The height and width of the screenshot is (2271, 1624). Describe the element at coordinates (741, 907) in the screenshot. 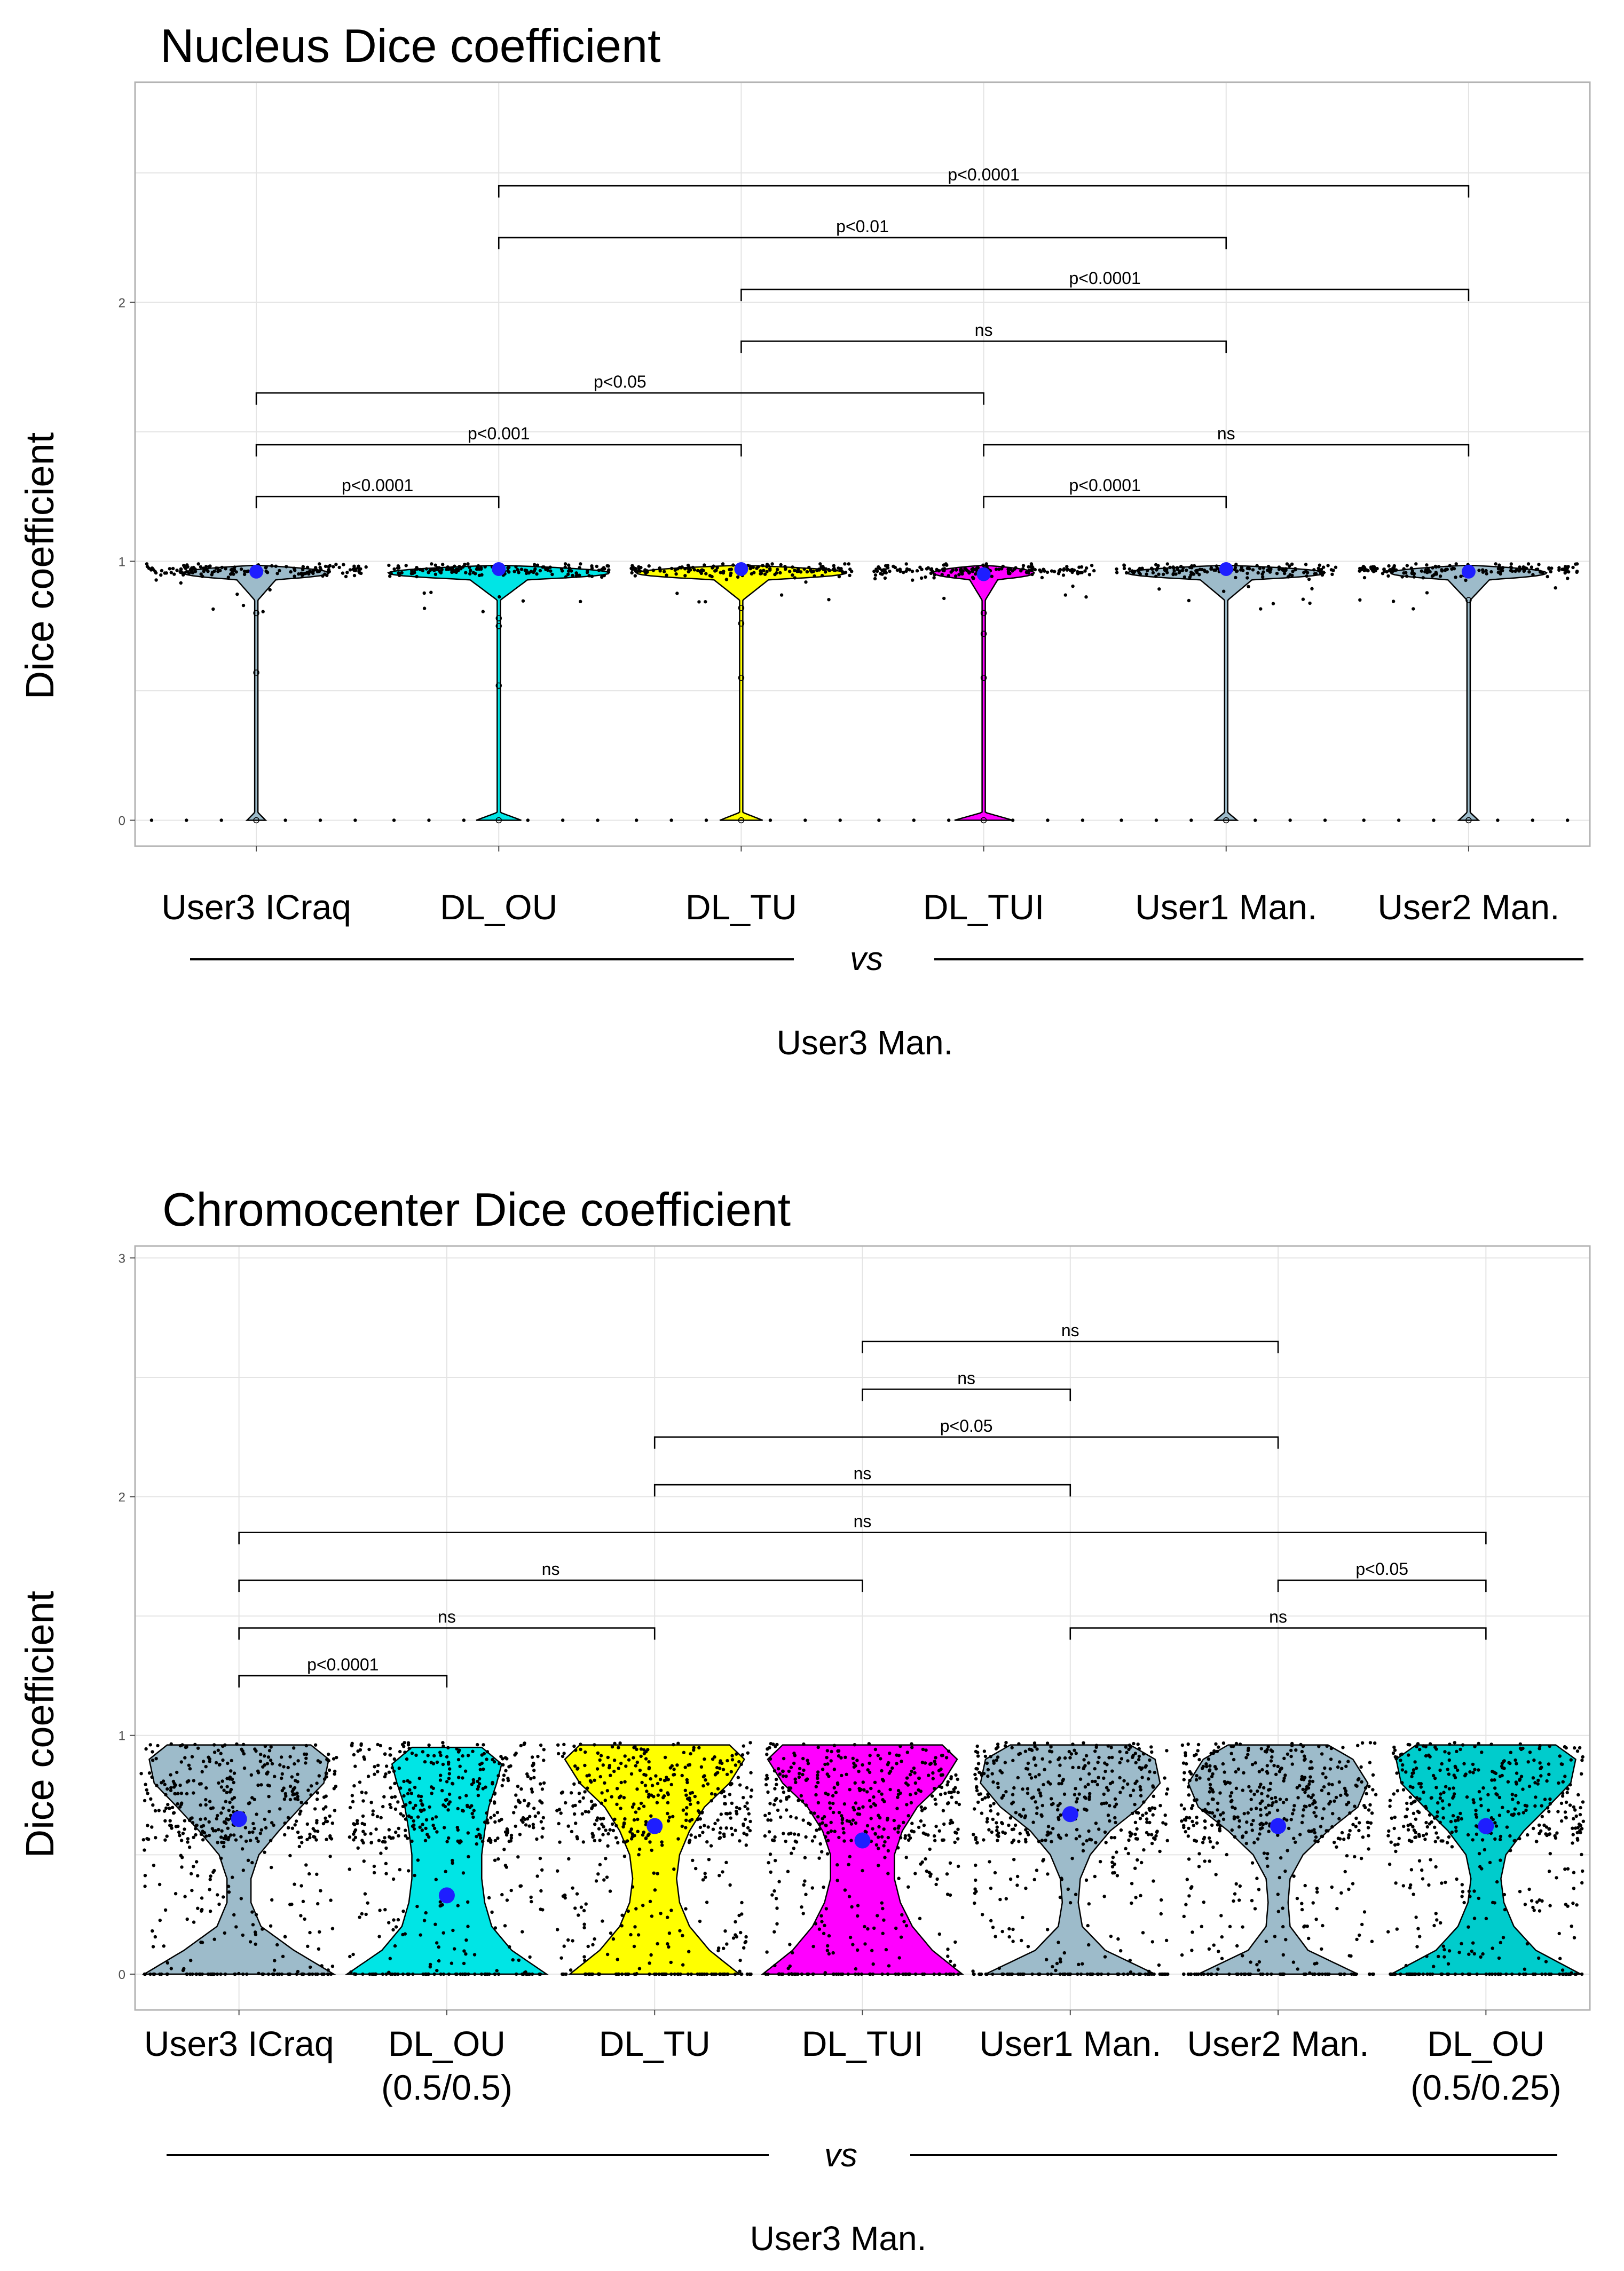

I see `x-tick-label: DL_TU` at that location.